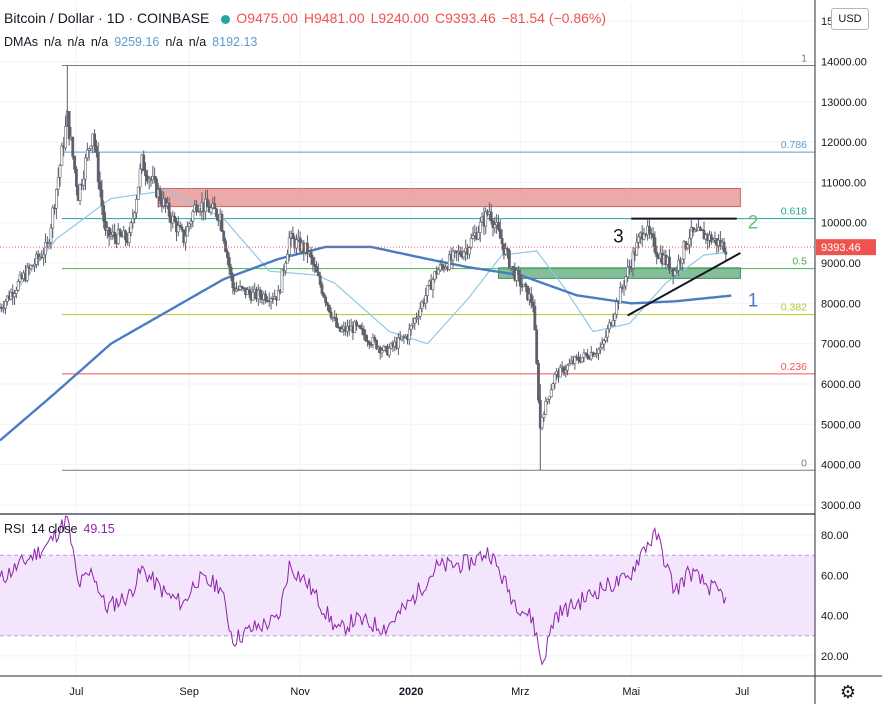 This screenshot has height=704, width=882. Describe the element at coordinates (844, 62) in the screenshot. I see `price-tick-label: 14000.00` at that location.